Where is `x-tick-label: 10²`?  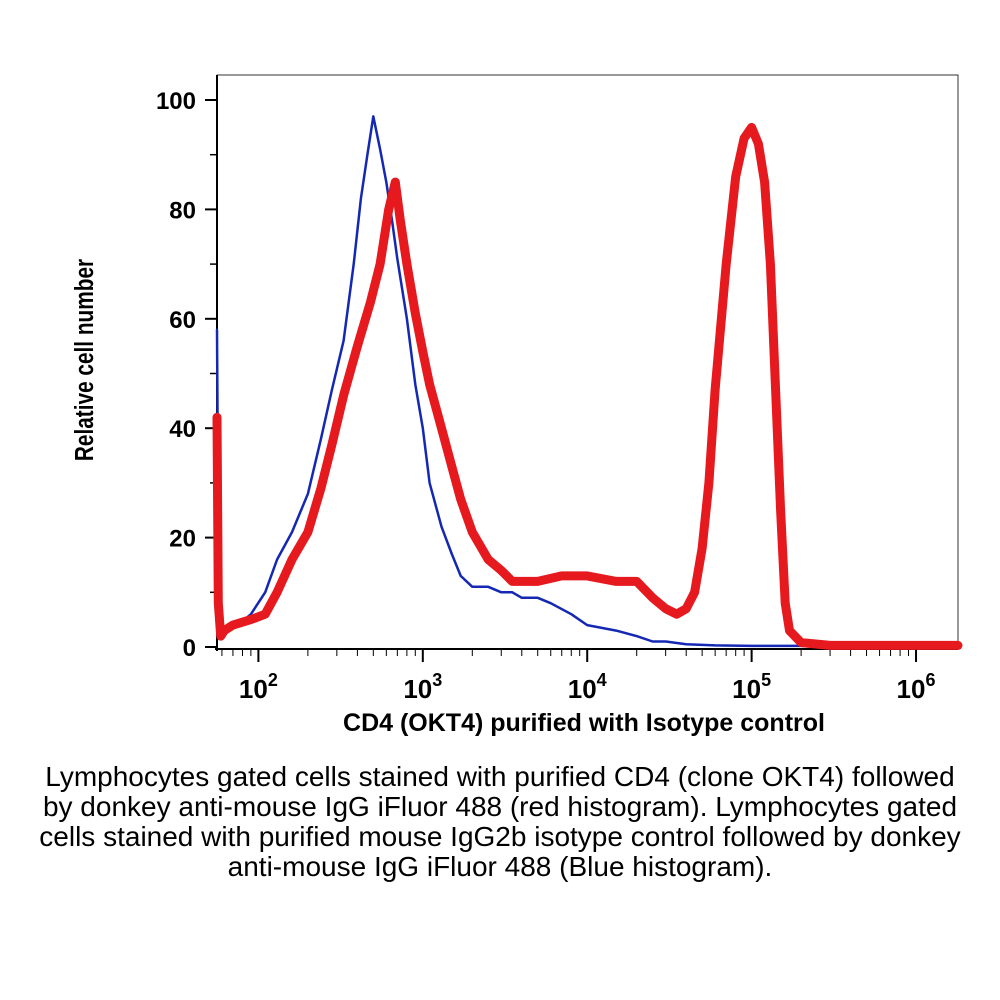
x-tick-label: 10² is located at coordinates (258, 687).